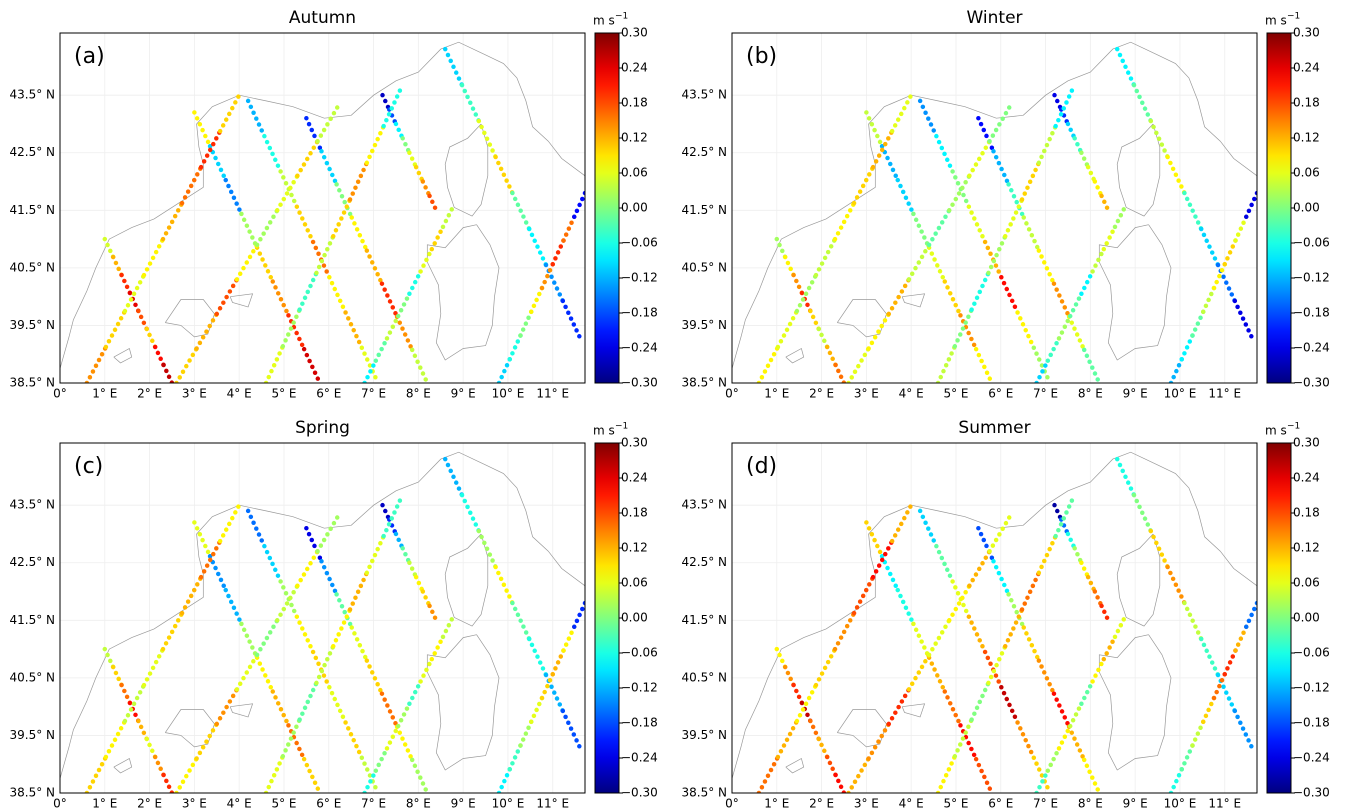 The height and width of the screenshot is (811, 1346). What do you see at coordinates (322, 18) in the screenshot?
I see `panel-title: Autumn` at bounding box center [322, 18].